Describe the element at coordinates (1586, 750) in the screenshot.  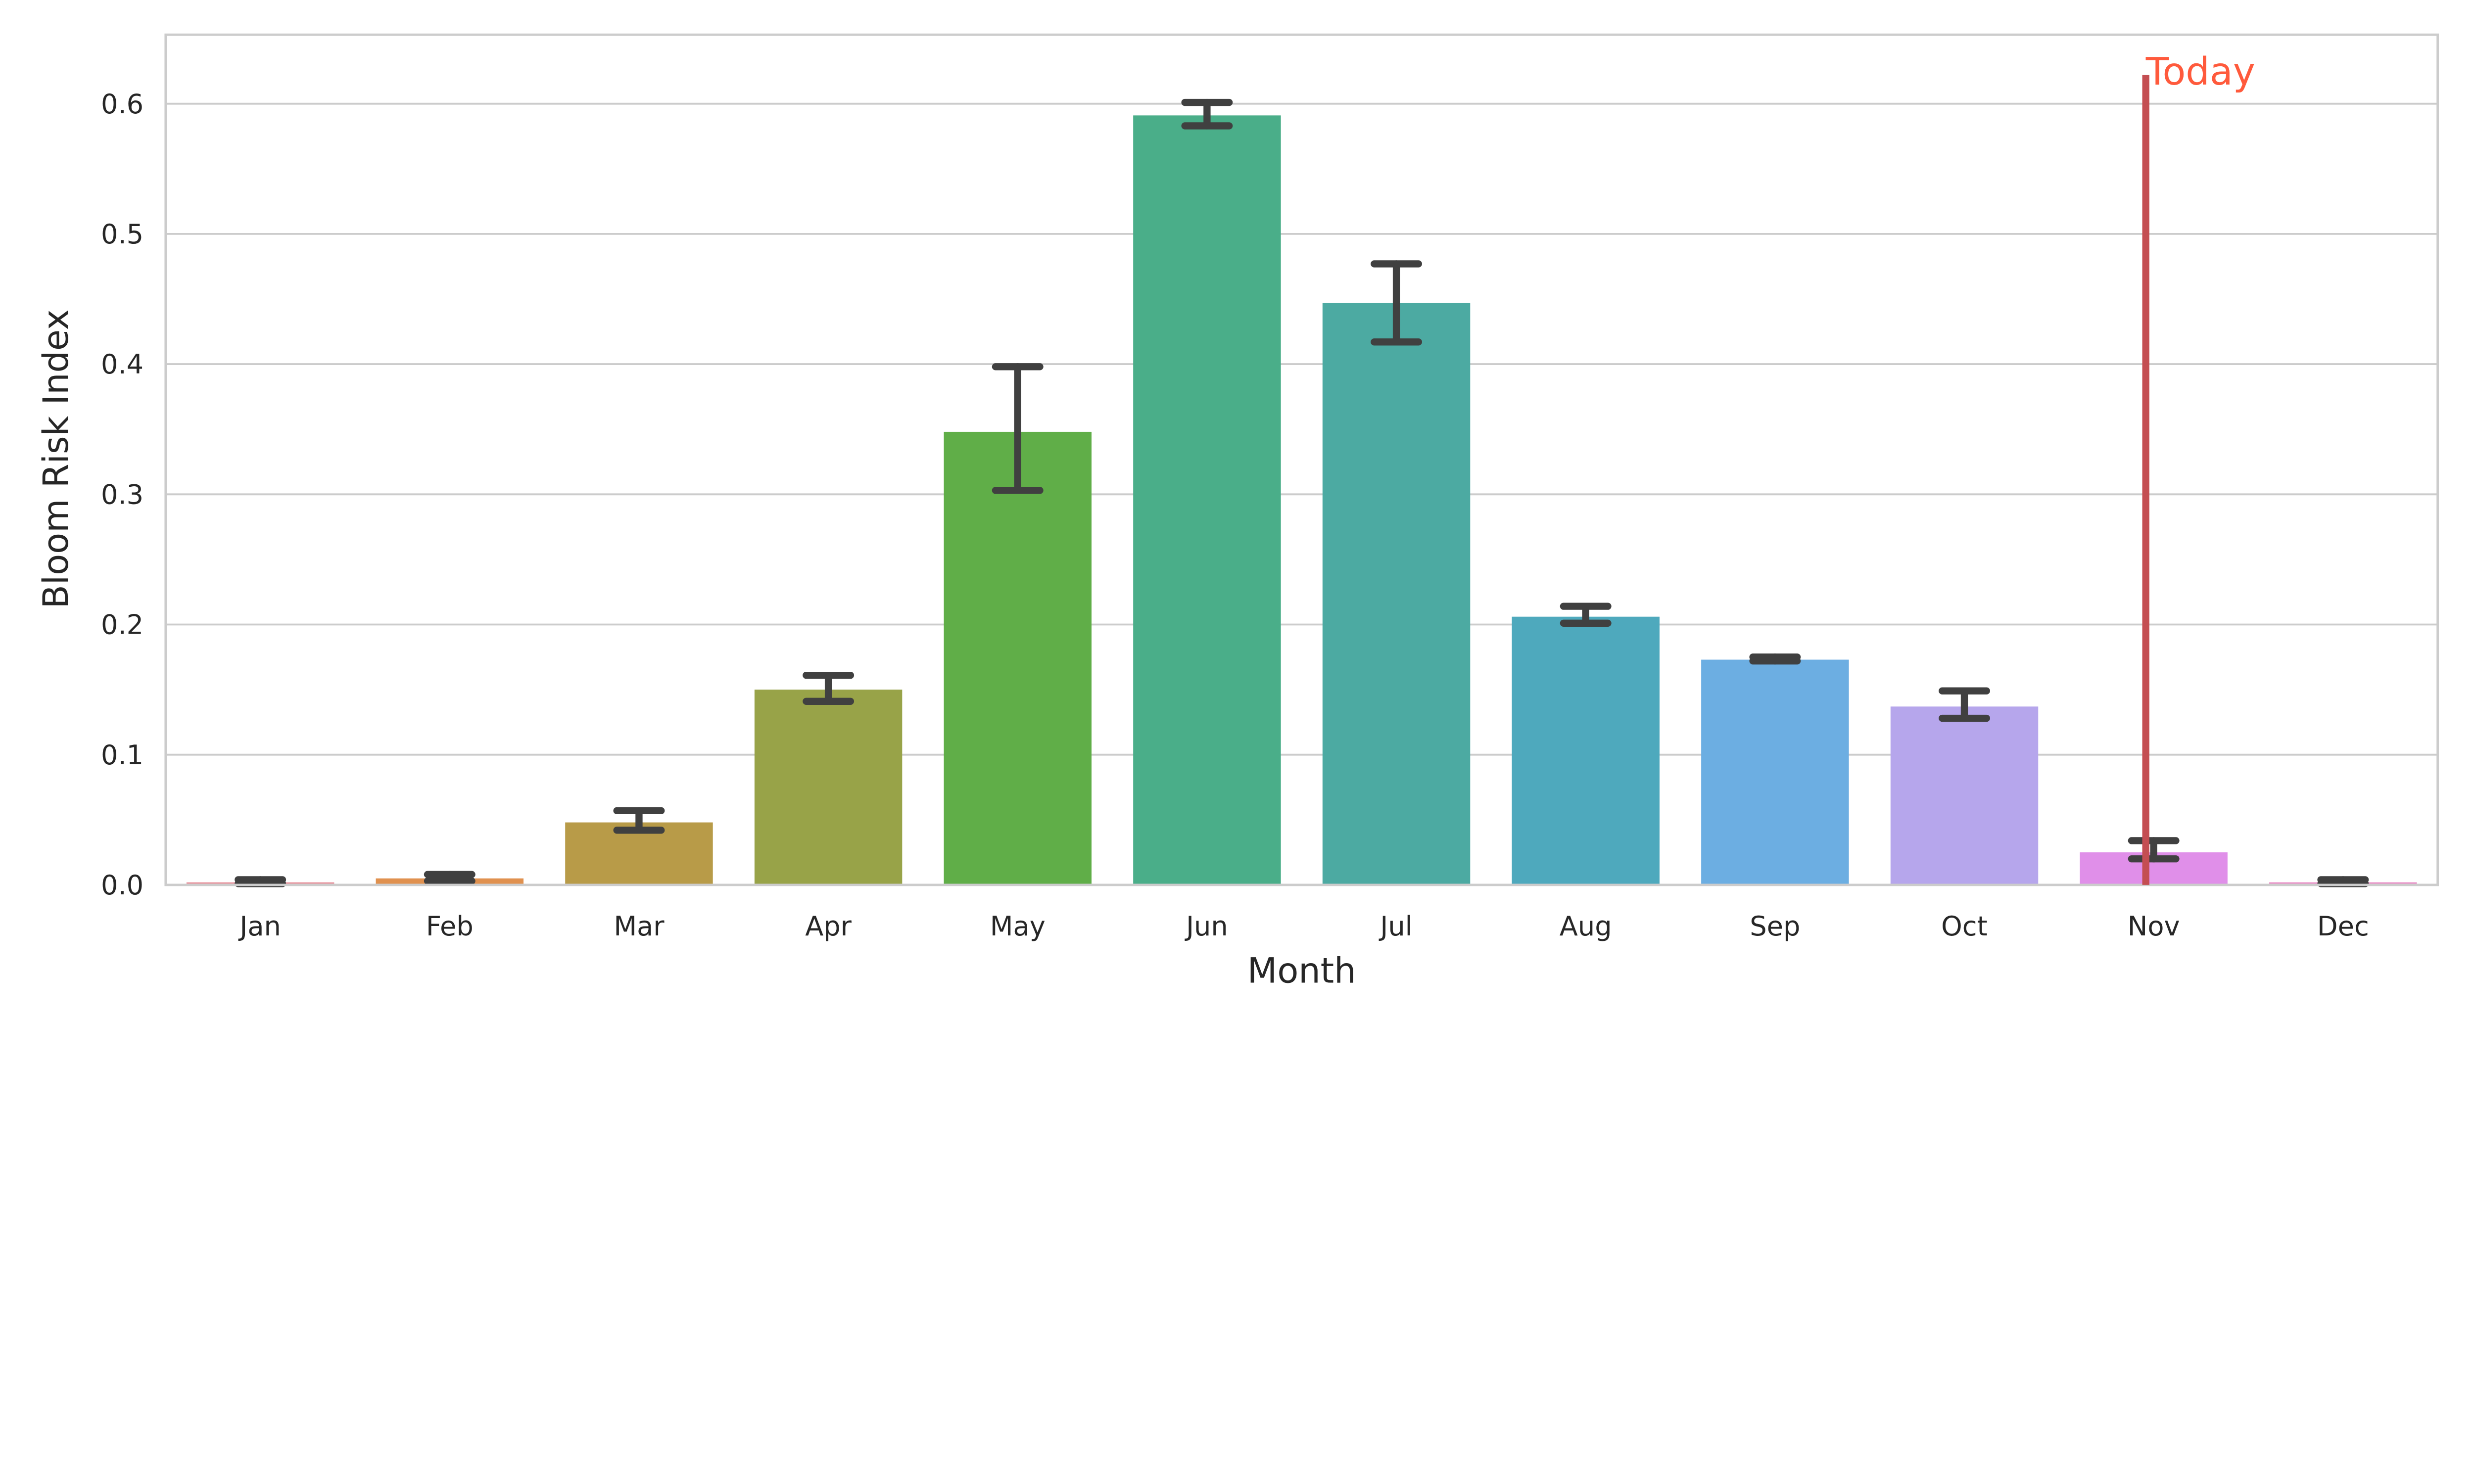
I see `bar-aug` at that location.